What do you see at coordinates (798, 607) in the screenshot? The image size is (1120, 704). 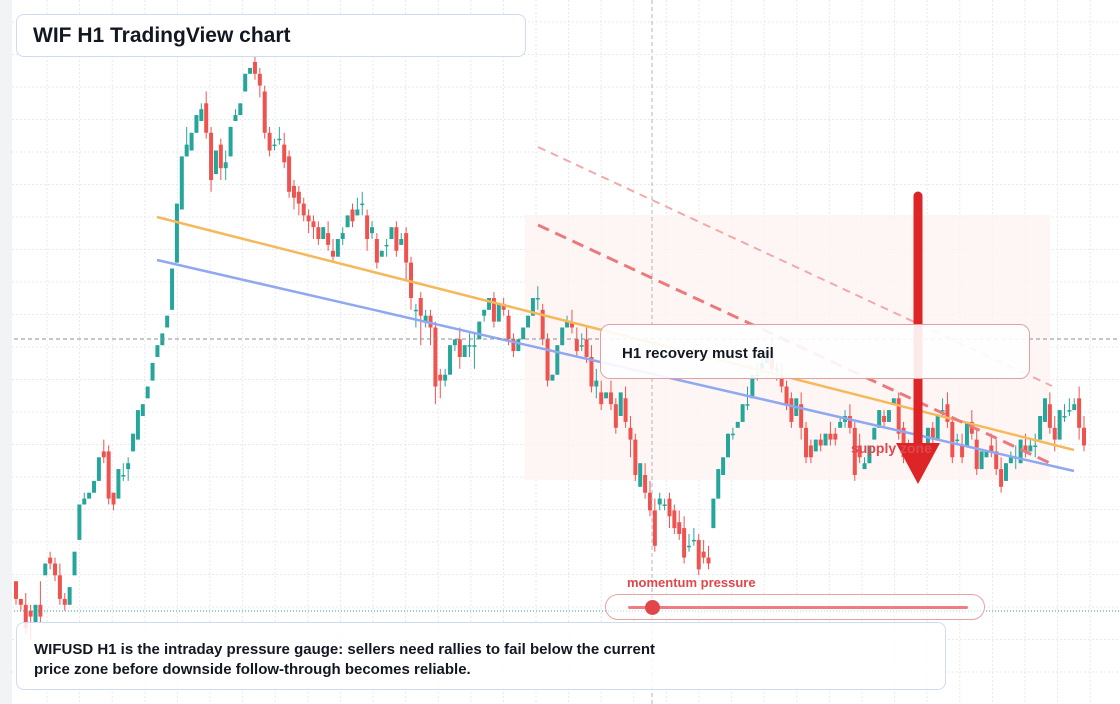 I see `momentum-gauge-track` at bounding box center [798, 607].